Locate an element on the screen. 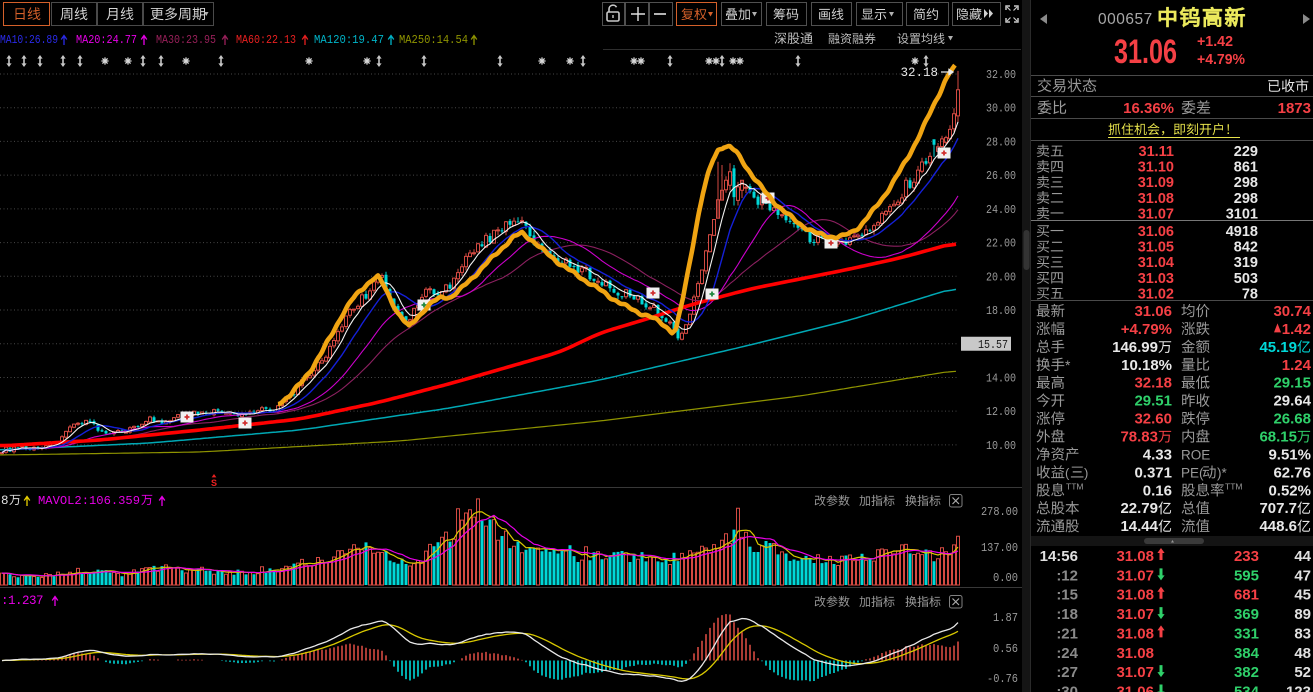  svg-text: 707.7 is located at coordinates (1278, 508).